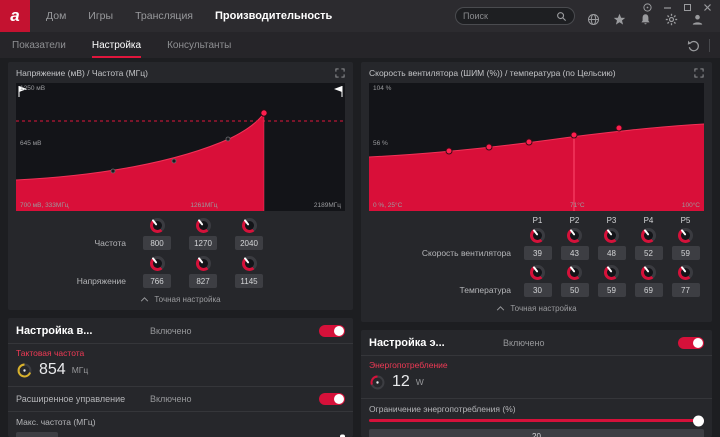 Image resolution: width=720 pixels, height=437 pixels. I want to click on temp-knob-p1, so click(537, 272).